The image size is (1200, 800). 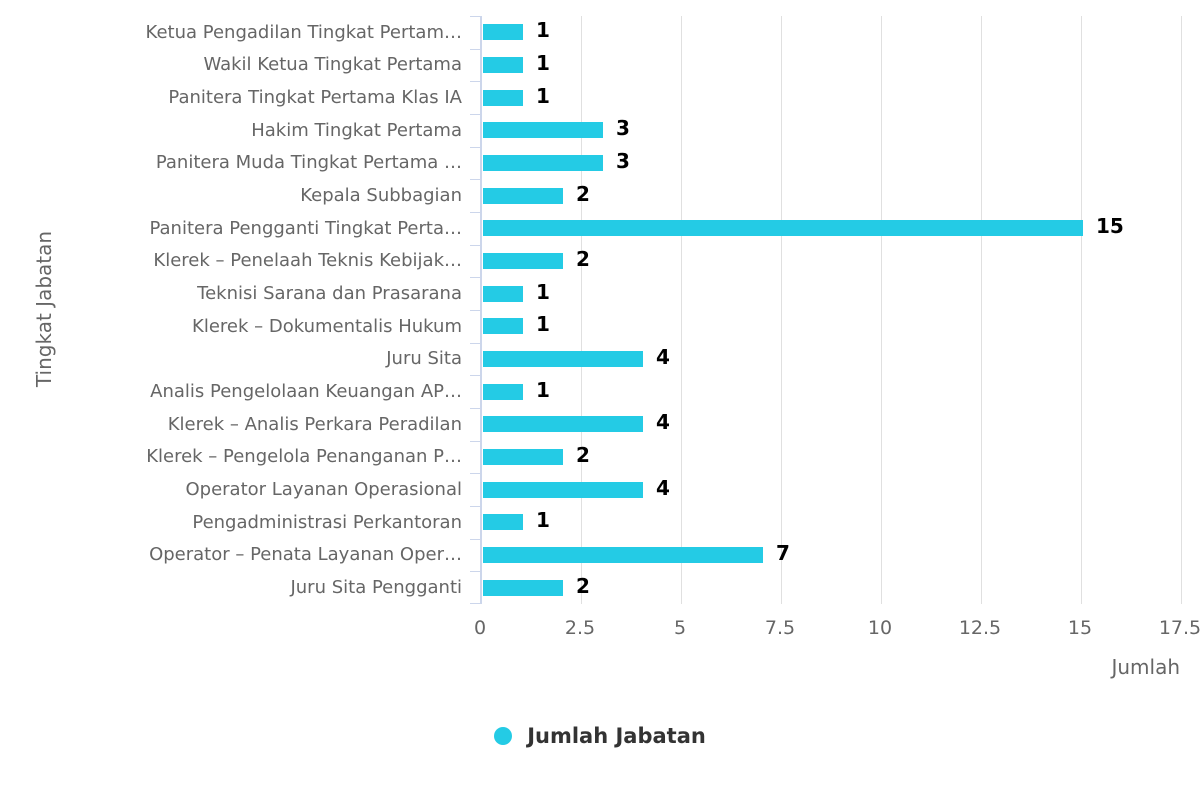 What do you see at coordinates (1179, 628) in the screenshot?
I see `x-axis-tick-label: 17.5` at bounding box center [1179, 628].